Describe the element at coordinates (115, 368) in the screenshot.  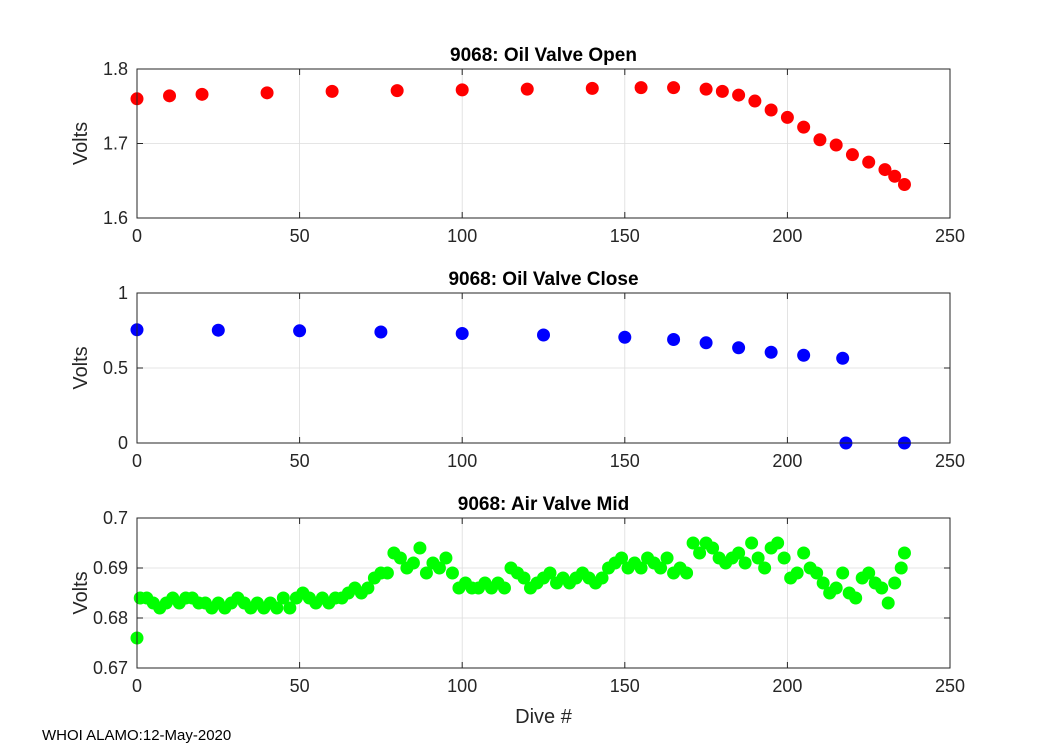
I see `y-tick-label: 0.5` at that location.